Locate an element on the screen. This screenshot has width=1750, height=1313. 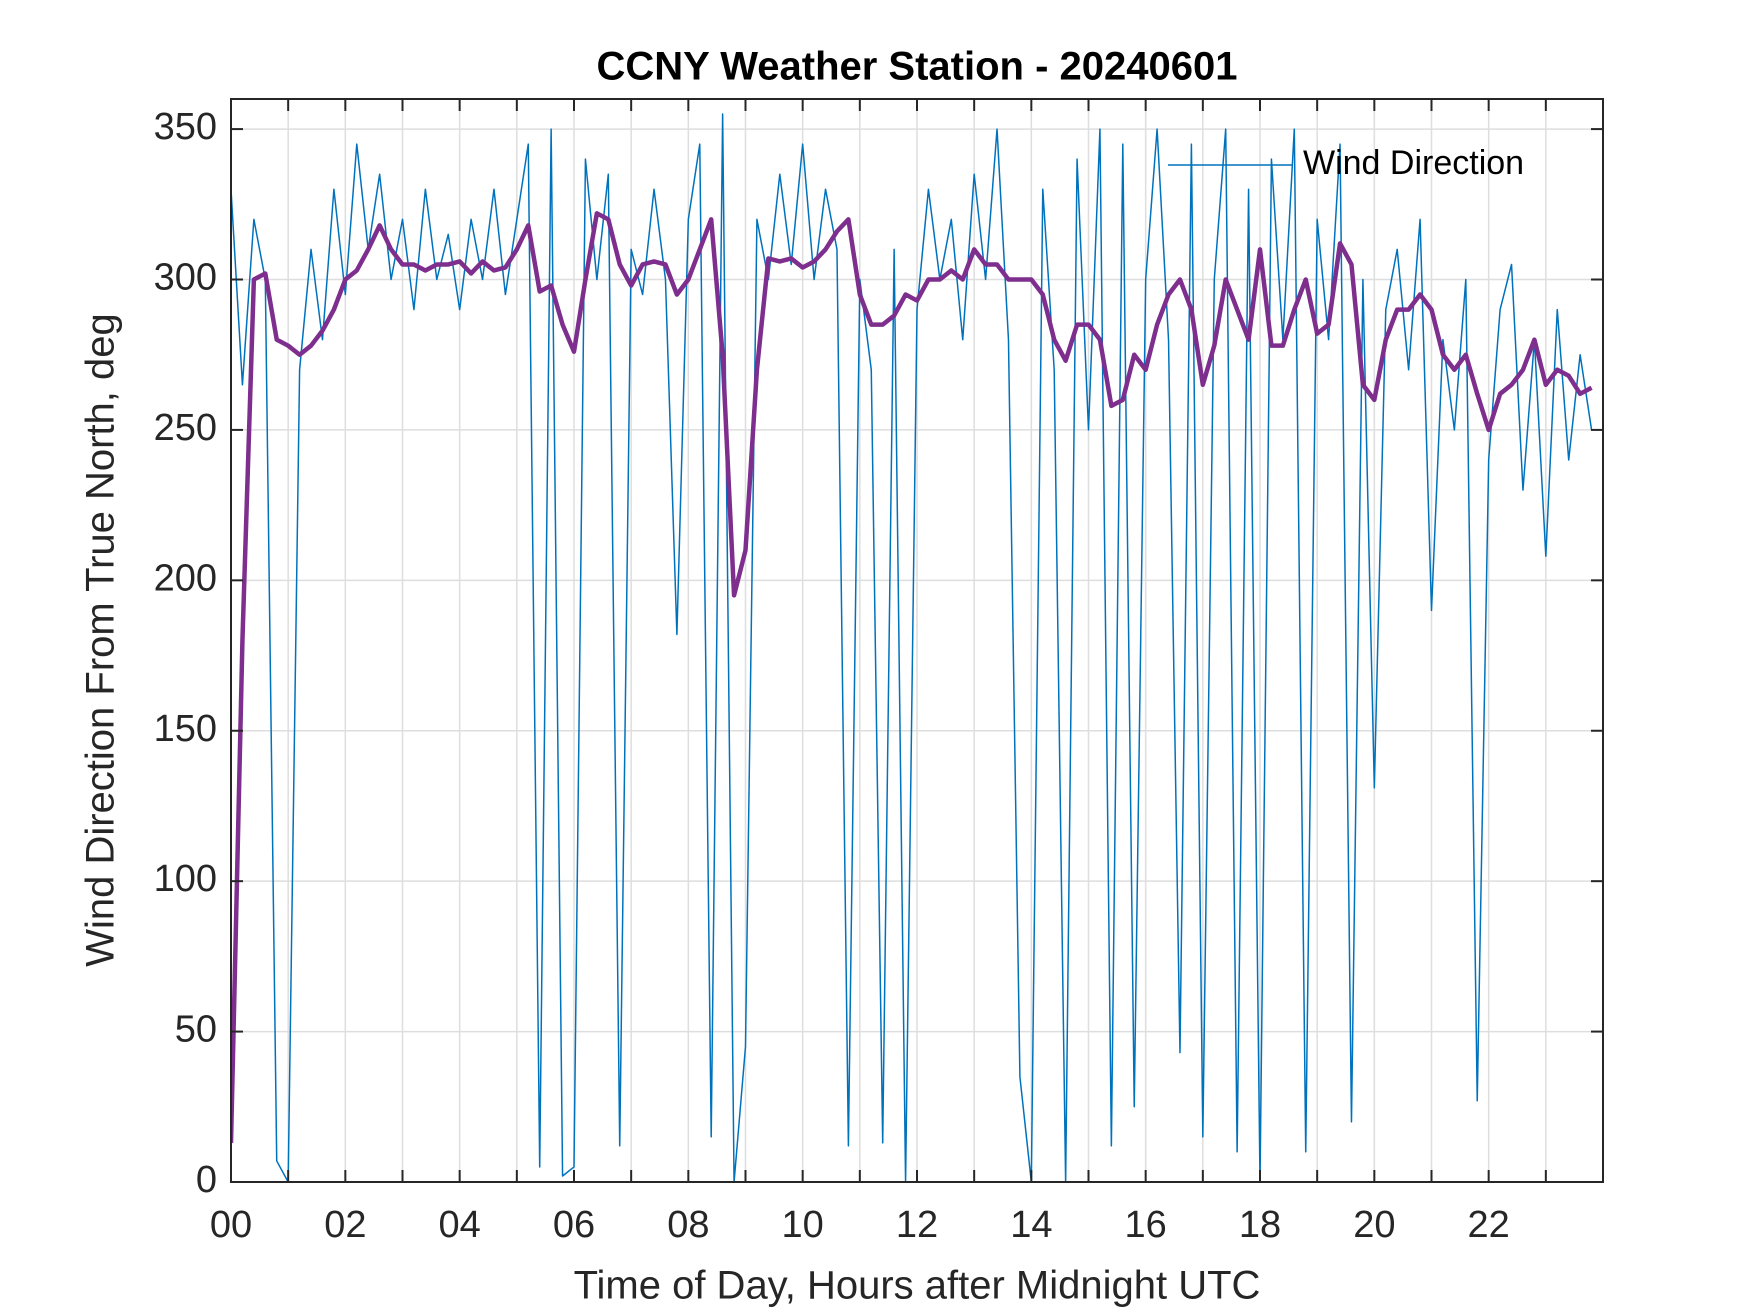
x-axis-label: Time of Day, Hours after Midnight UTC is located at coordinates (917, 1286).